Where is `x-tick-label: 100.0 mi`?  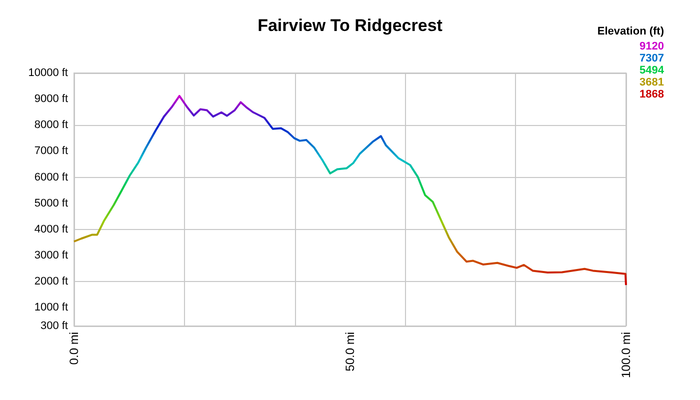 x-tick-label: 100.0 mi is located at coordinates (626, 355).